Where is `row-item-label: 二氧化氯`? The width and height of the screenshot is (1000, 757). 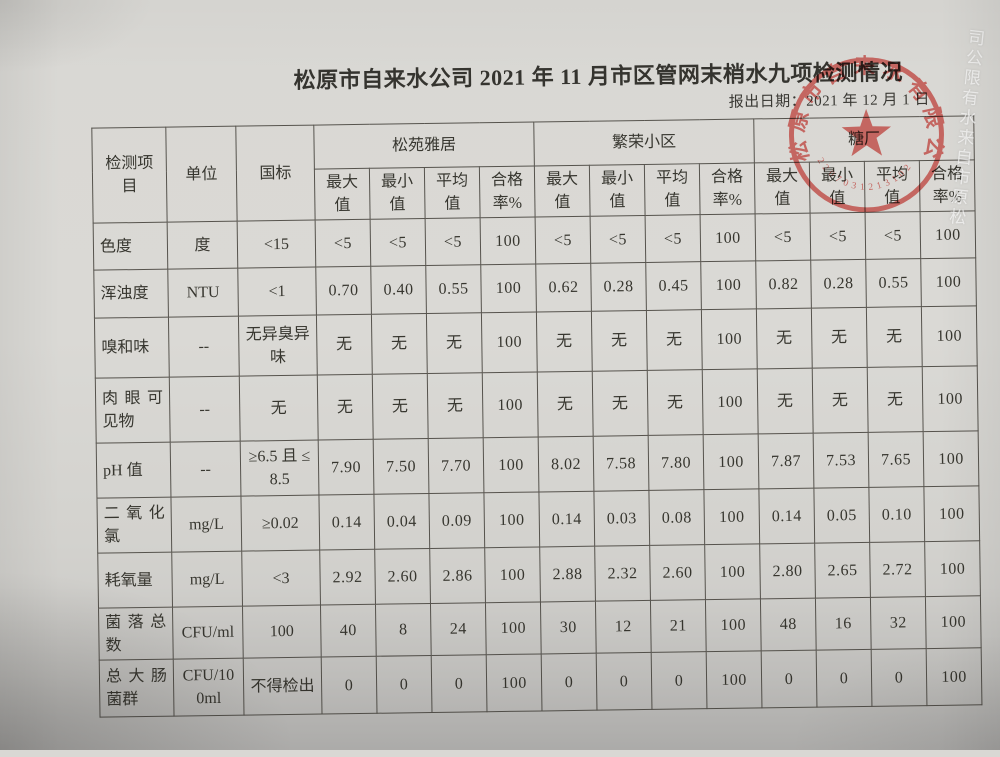 row-item-label: 二氧化氯 is located at coordinates (134, 525).